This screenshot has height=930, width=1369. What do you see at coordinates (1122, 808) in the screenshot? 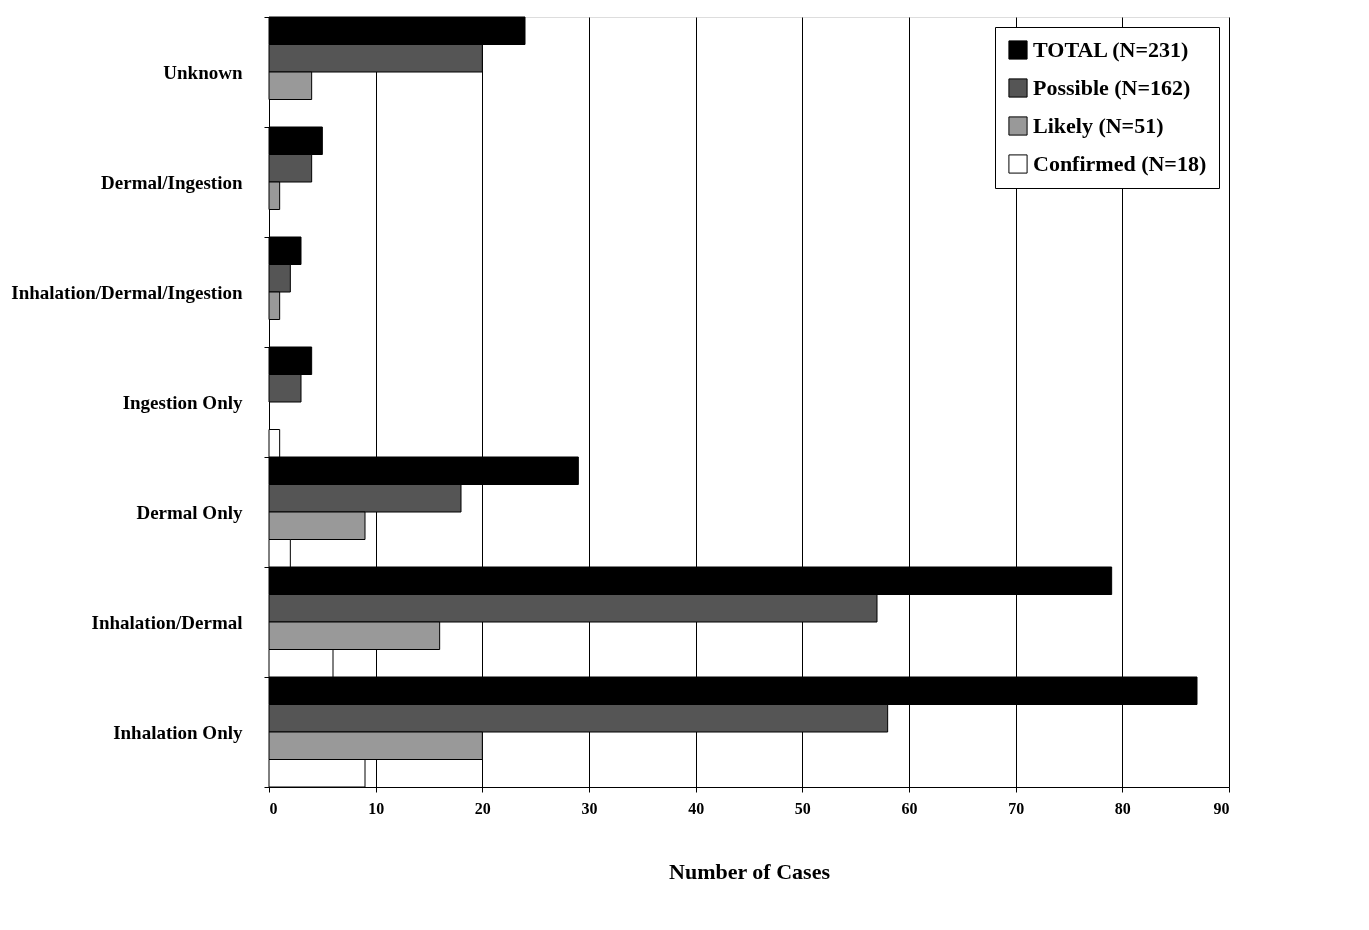
I see `x-tick-label: 80` at bounding box center [1122, 808].